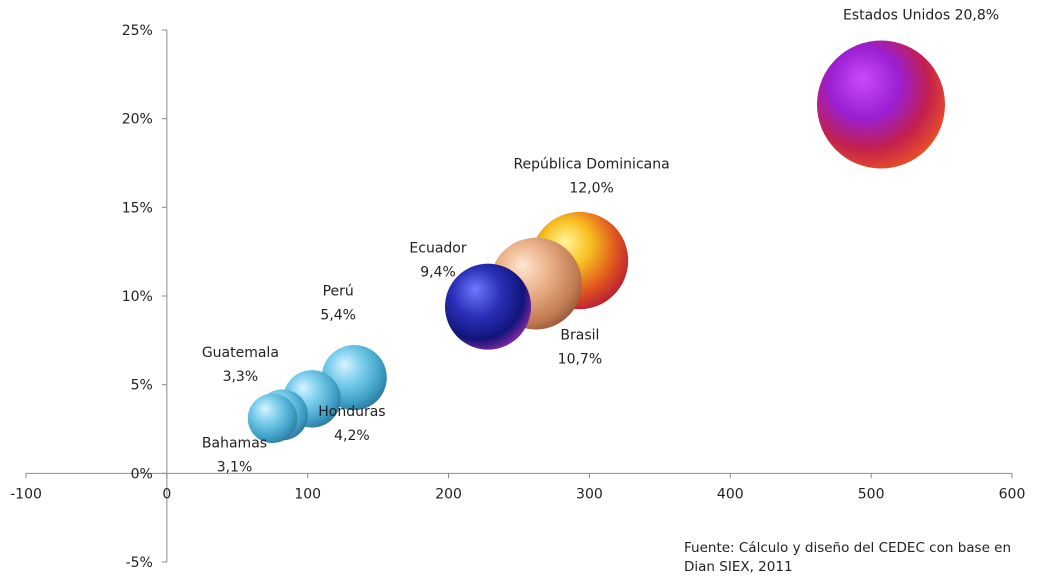 The height and width of the screenshot is (584, 1042). I want to click on data-label-honduras: Honduras 4,2%, so click(351, 424).